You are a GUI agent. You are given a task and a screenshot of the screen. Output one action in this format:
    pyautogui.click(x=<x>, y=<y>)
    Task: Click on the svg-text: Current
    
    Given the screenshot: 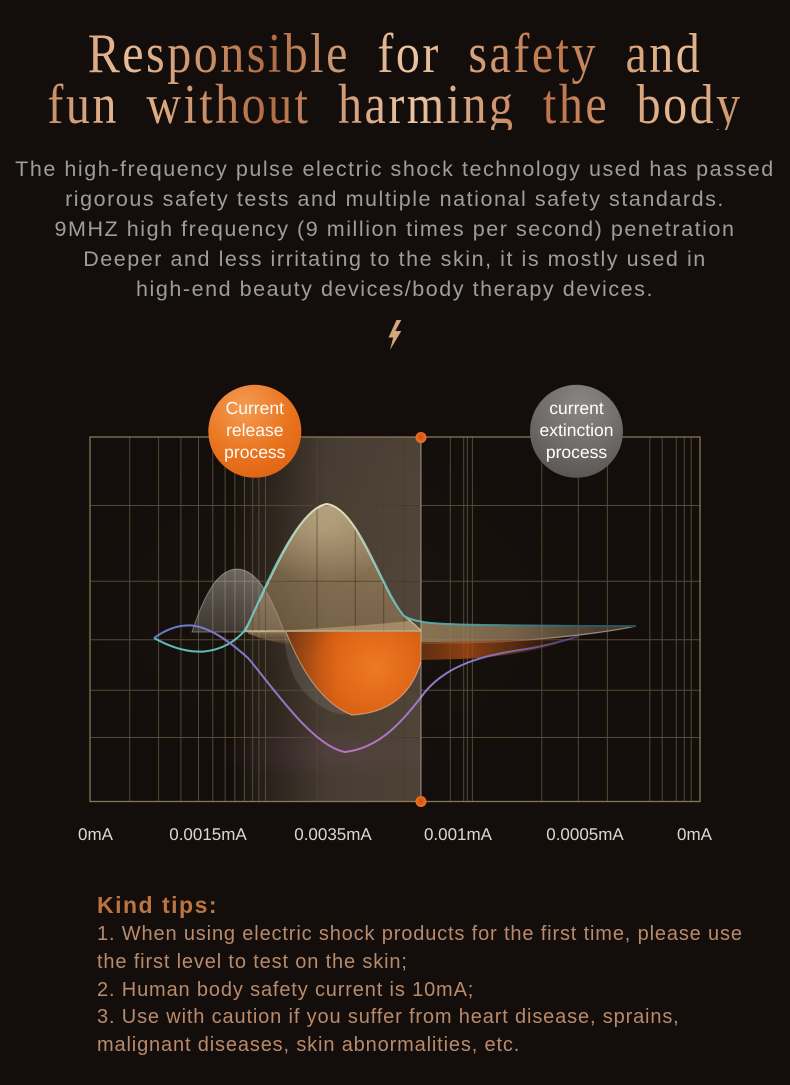 What is the action you would take?
    pyautogui.click(x=255, y=408)
    